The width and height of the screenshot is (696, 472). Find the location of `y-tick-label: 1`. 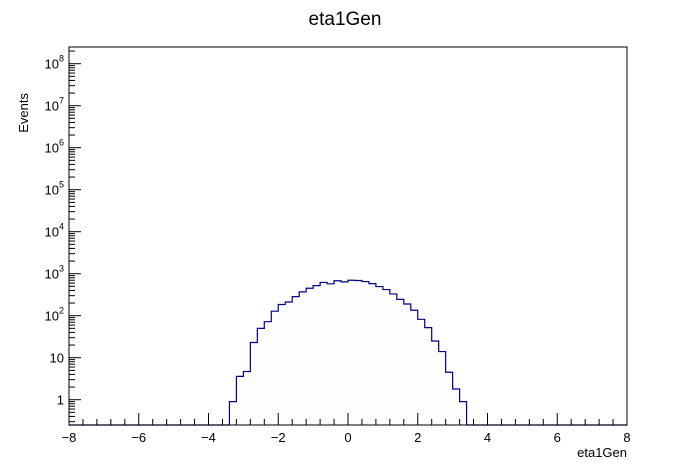

y-tick-label: 1 is located at coordinates (60, 400).